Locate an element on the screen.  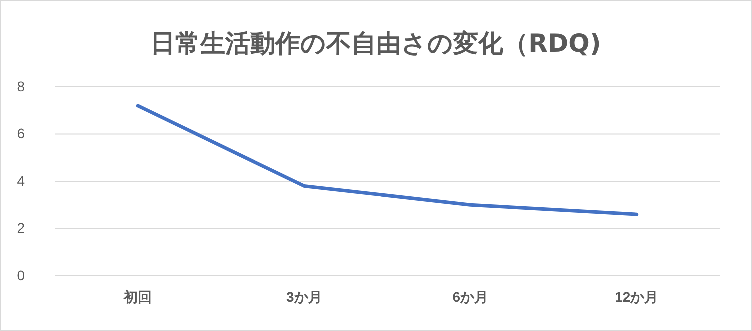
y-tick-label: 0 is located at coordinates (21, 275).